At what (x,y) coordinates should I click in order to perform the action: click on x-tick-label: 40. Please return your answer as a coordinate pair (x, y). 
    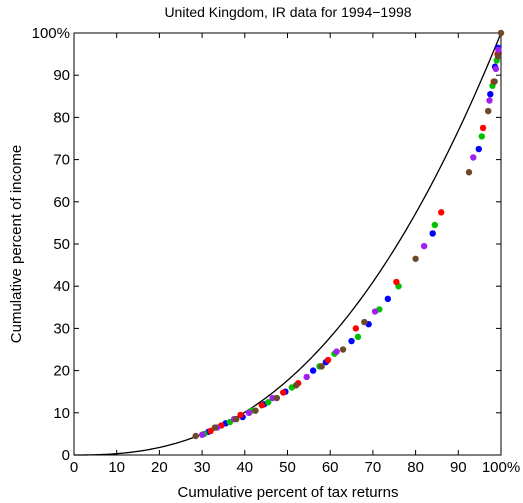
    Looking at the image, I should click on (244, 467).